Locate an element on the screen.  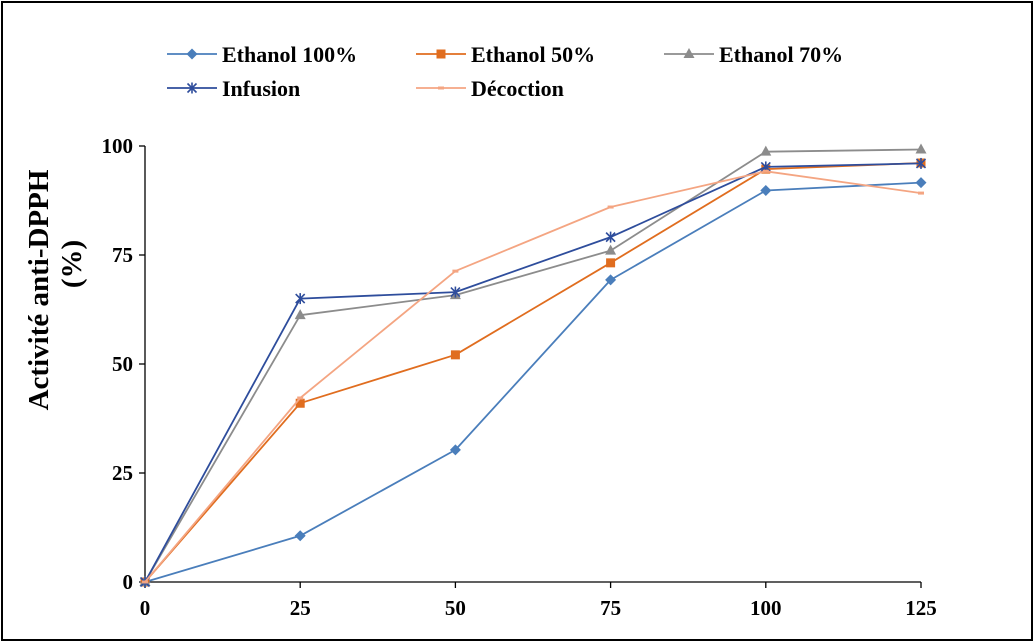
legend-item: Décoction is located at coordinates (490, 88).